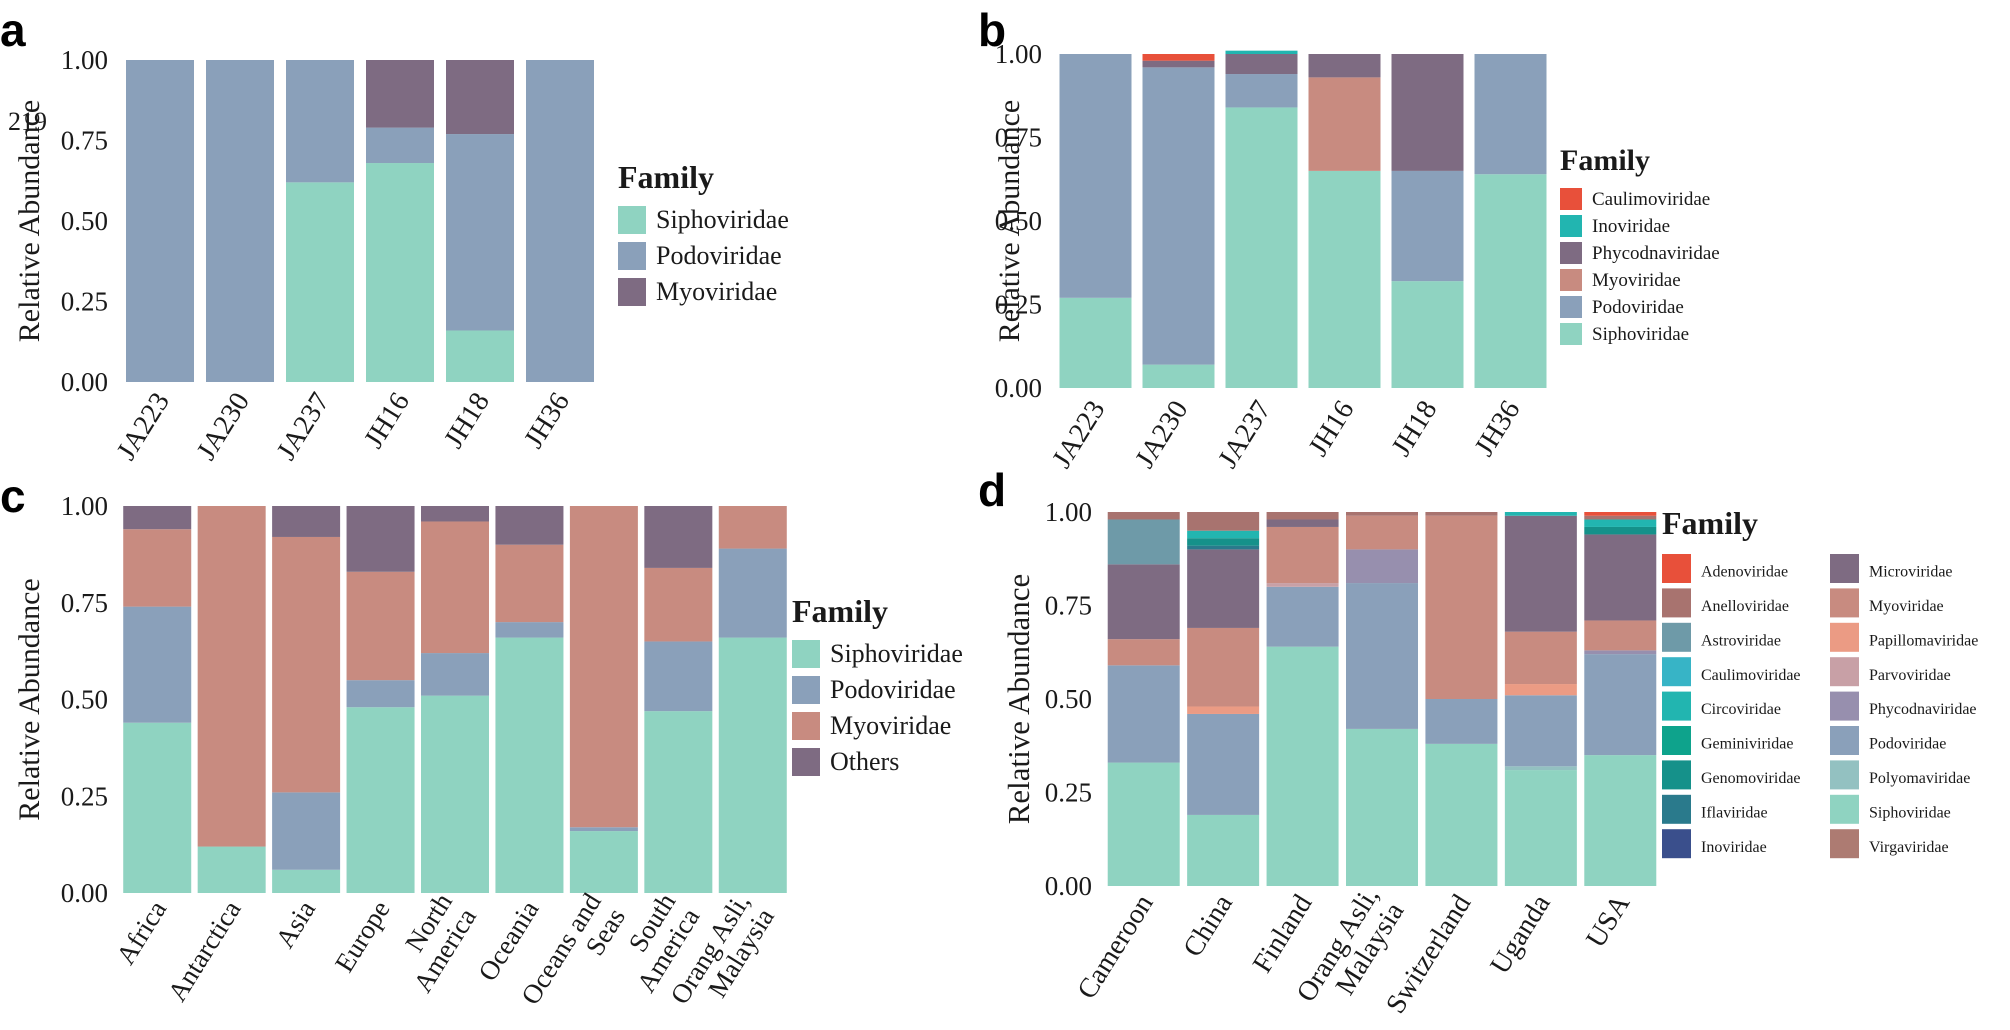 The width and height of the screenshot is (2010, 1030). Describe the element at coordinates (1018, 54) in the screenshot. I see `y-tick-label: 1.00` at that location.